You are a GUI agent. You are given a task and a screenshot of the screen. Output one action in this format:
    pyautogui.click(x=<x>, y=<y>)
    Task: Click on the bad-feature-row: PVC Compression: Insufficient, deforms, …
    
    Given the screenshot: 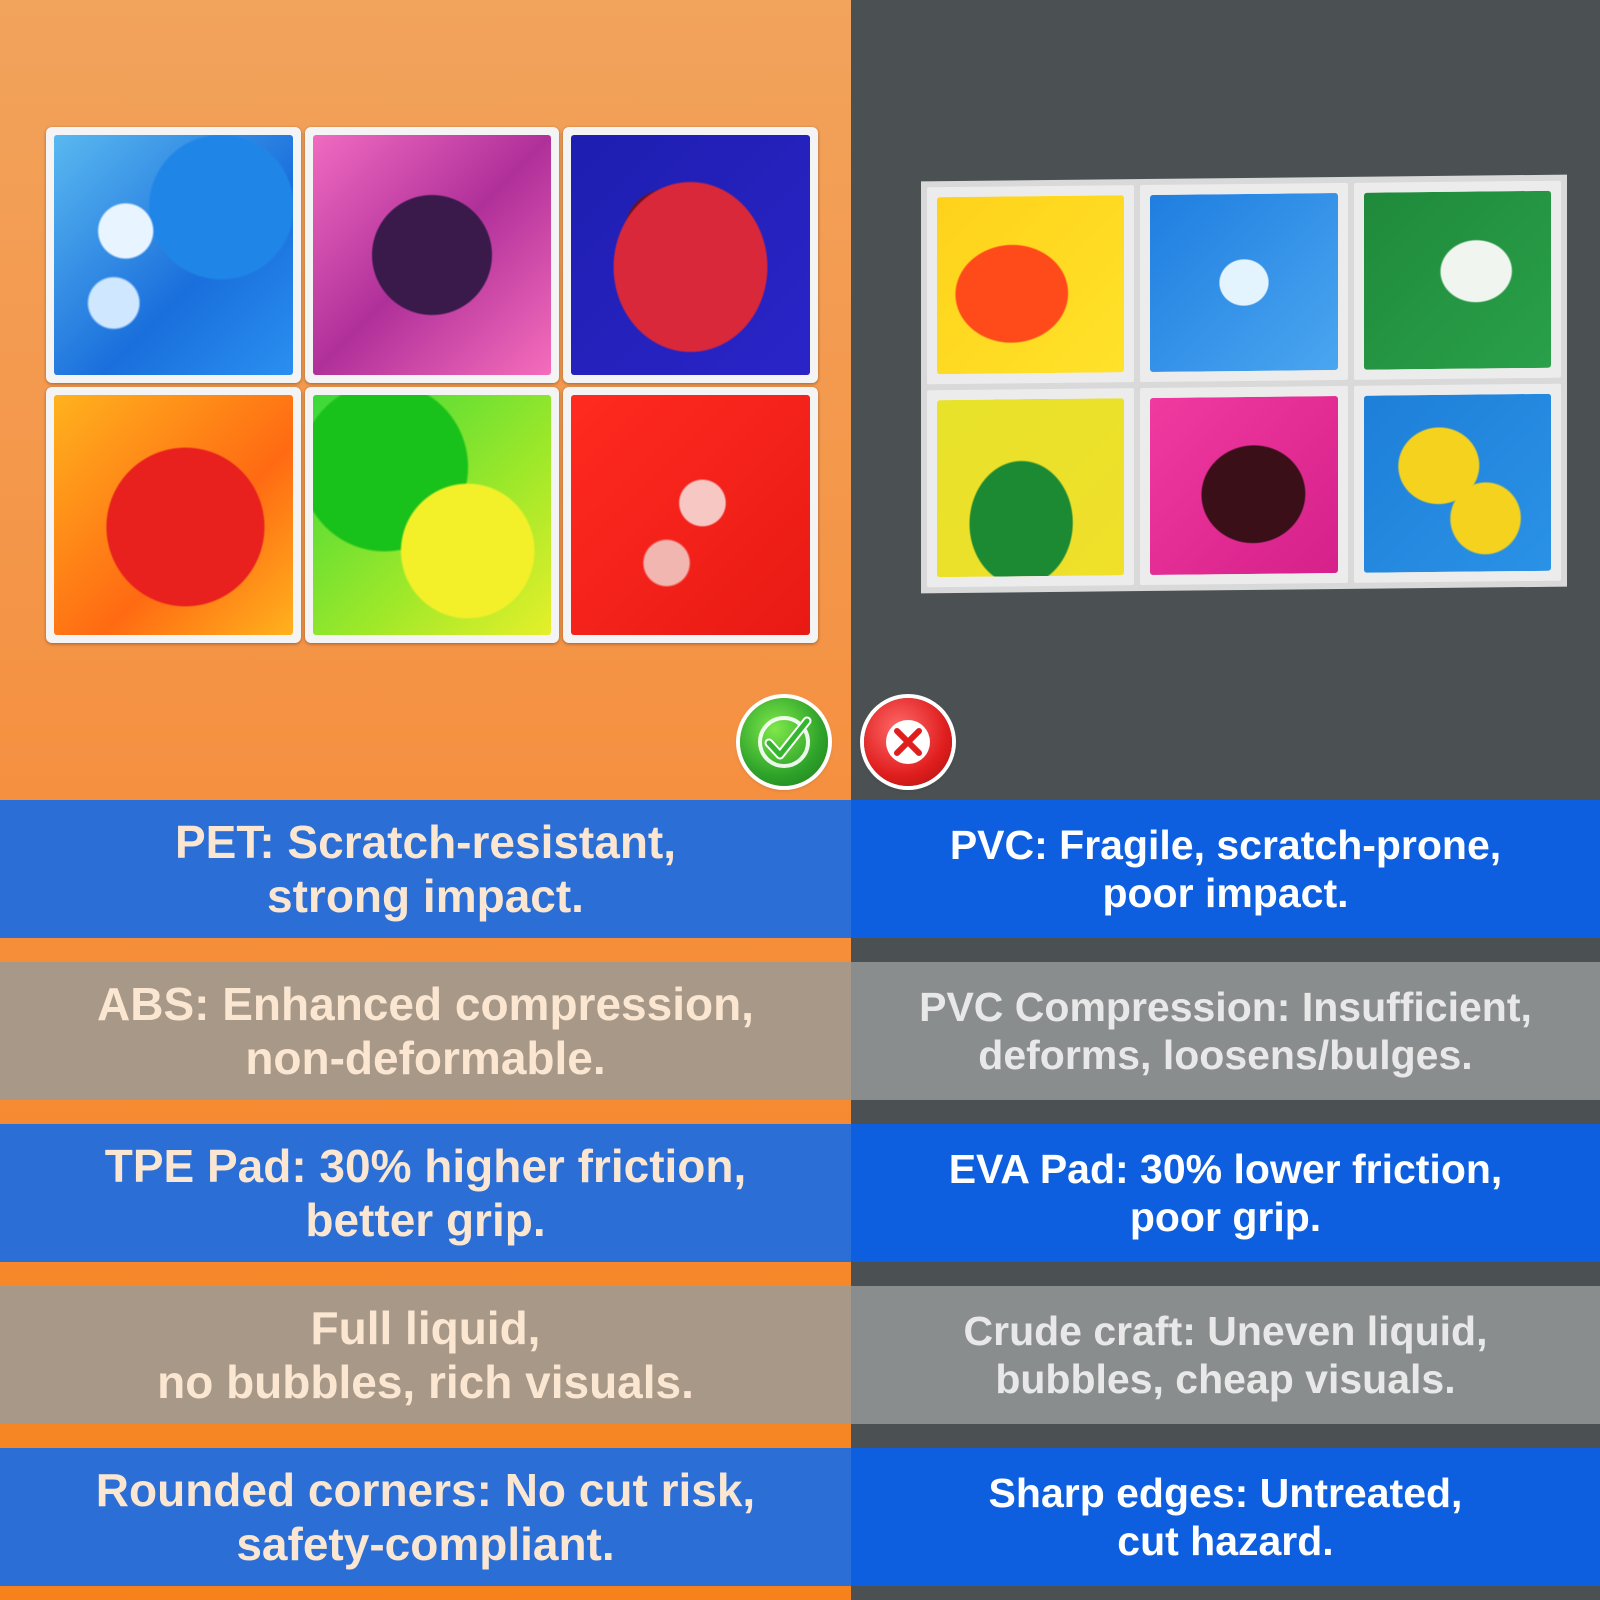 What is the action you would take?
    pyautogui.click(x=1225, y=1031)
    